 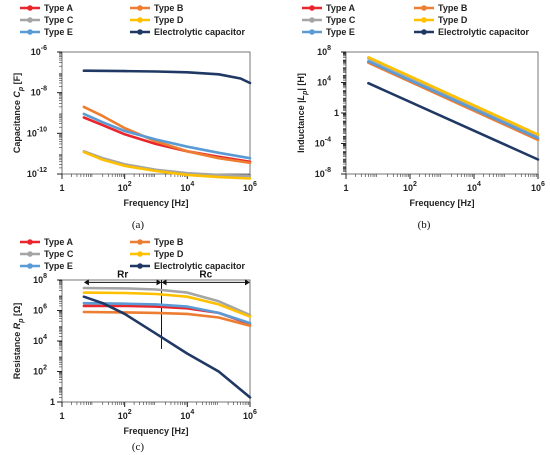 What do you see at coordinates (37, 173) in the screenshot?
I see `y-tick-label: 10⁻¹²` at bounding box center [37, 173].